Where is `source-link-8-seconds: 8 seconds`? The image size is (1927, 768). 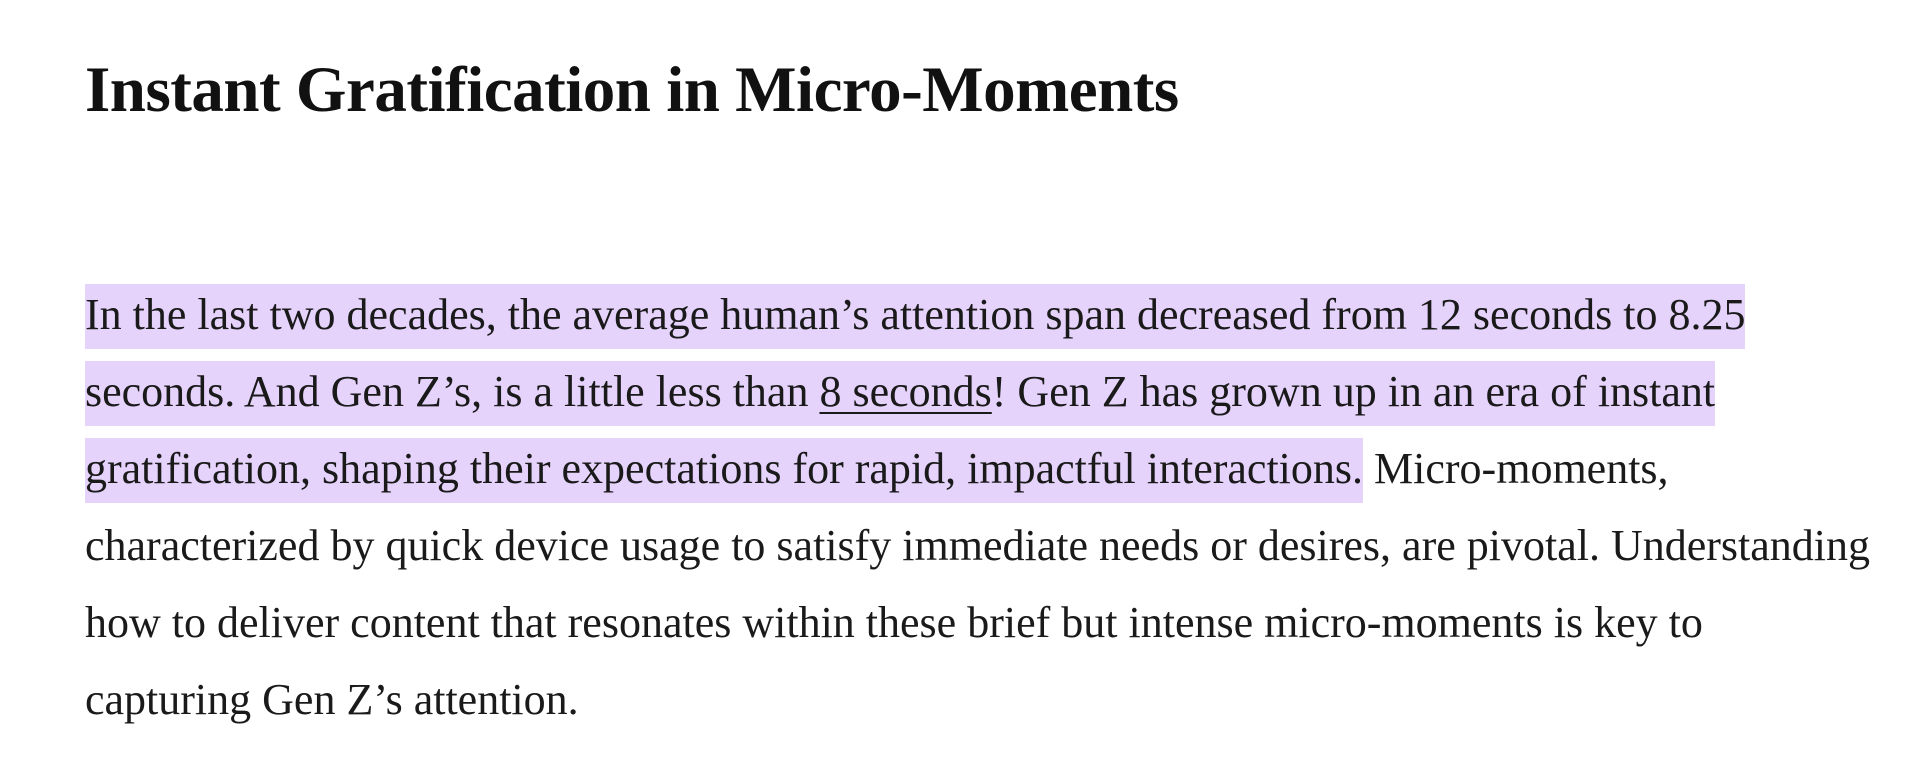
source-link-8-seconds: 8 seconds is located at coordinates (905, 391).